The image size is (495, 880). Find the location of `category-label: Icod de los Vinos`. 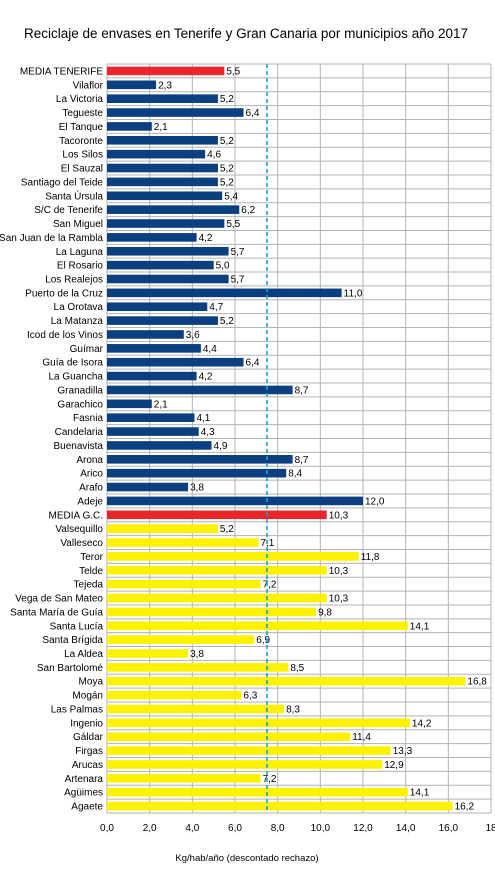

category-label: Icod de los Vinos is located at coordinates (65, 335).